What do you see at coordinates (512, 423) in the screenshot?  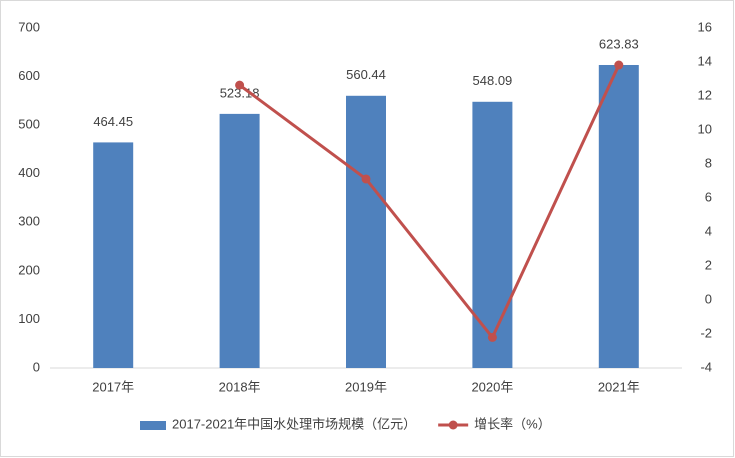 I see `legend-label: 增长率（%）` at bounding box center [512, 423].